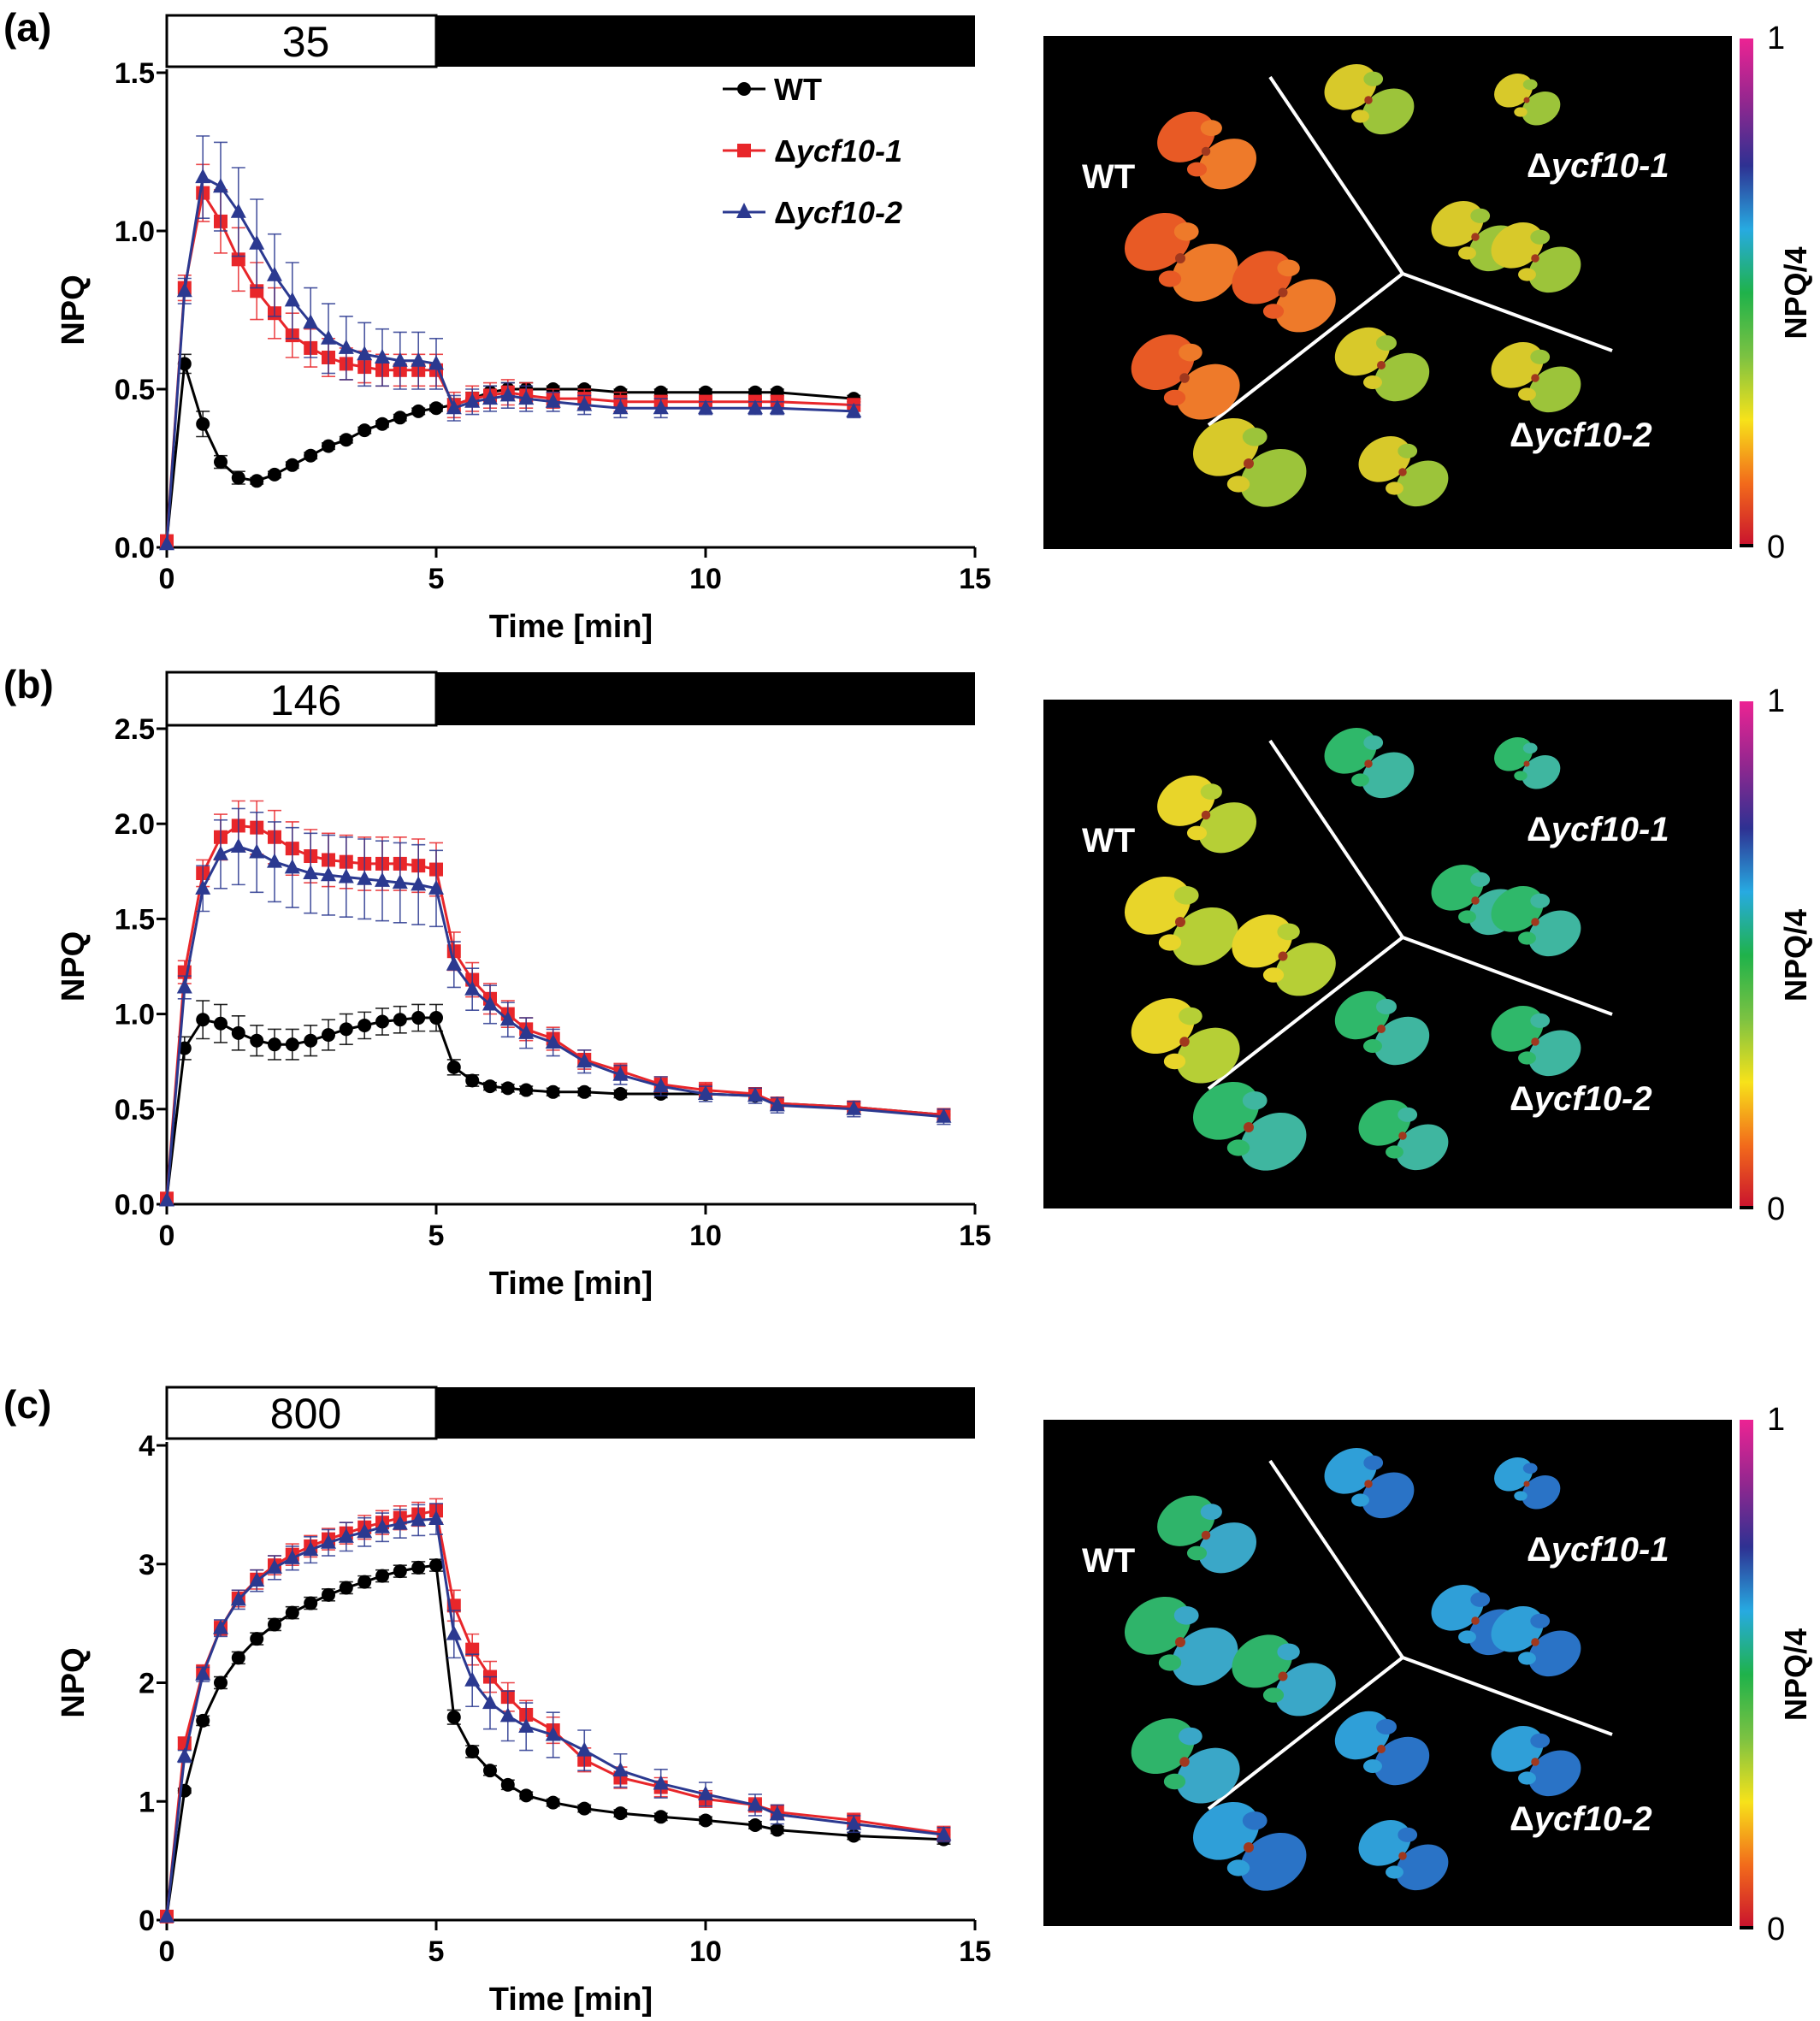  What do you see at coordinates (306, 42) in the screenshot?
I see `light-intensity-label: 35` at bounding box center [306, 42].